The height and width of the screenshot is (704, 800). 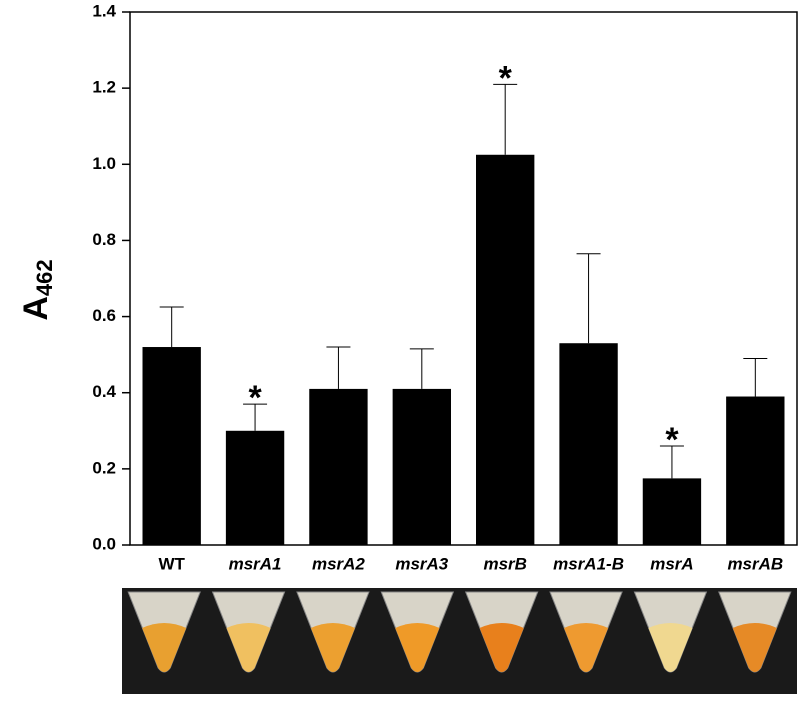 I want to click on y-label-subscript: 462, so click(x=44, y=277).